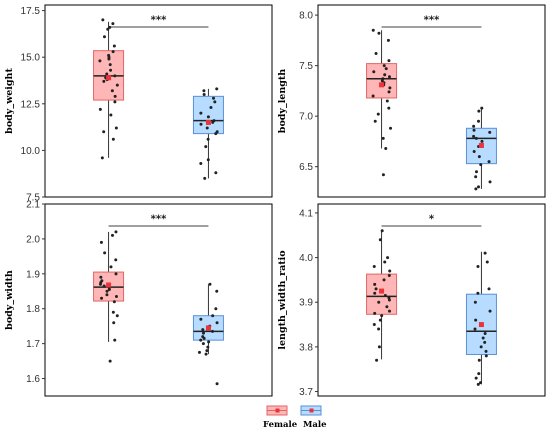 This screenshot has width=550, height=430. What do you see at coordinates (33, 198) in the screenshot?
I see `y-tick-label: 7.5` at bounding box center [33, 198].